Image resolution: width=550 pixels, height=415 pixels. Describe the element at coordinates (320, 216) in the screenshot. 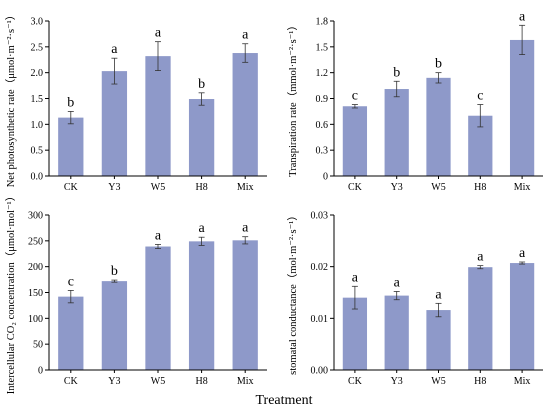

I see `y-tick-label: 0.03` at that location.